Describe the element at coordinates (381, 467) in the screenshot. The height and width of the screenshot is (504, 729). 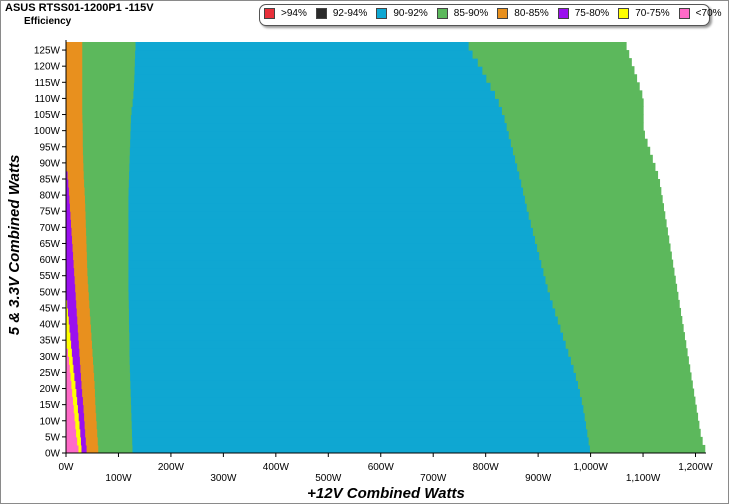
I see `x-tick-label: 600W` at that location.